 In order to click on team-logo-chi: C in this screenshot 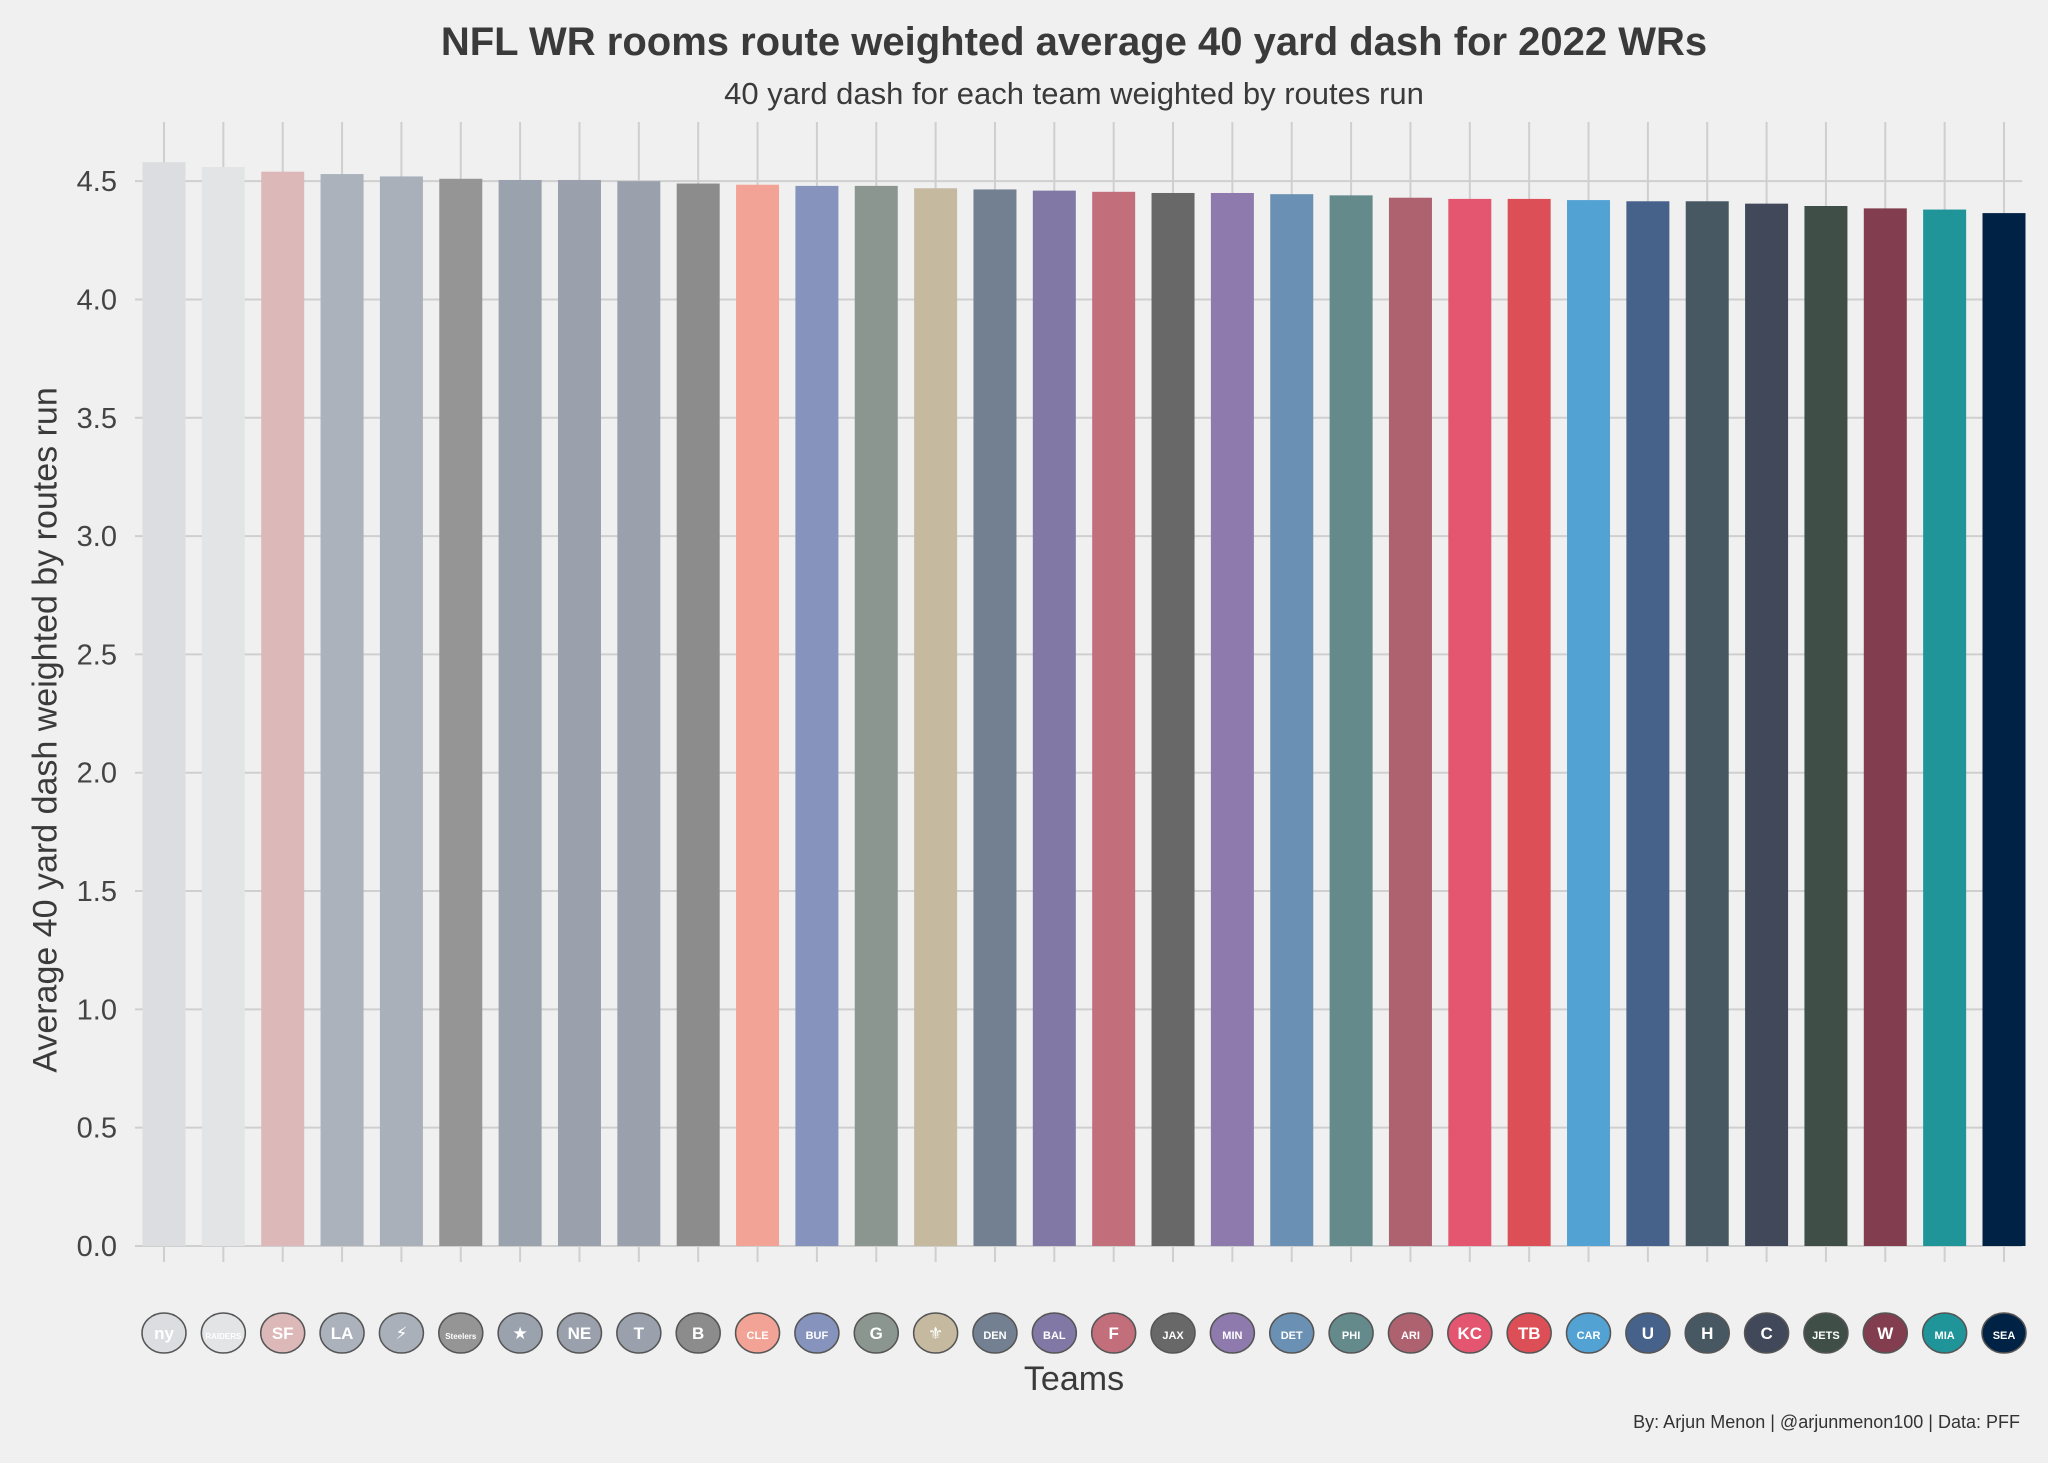, I will do `click(1766, 1333)`.